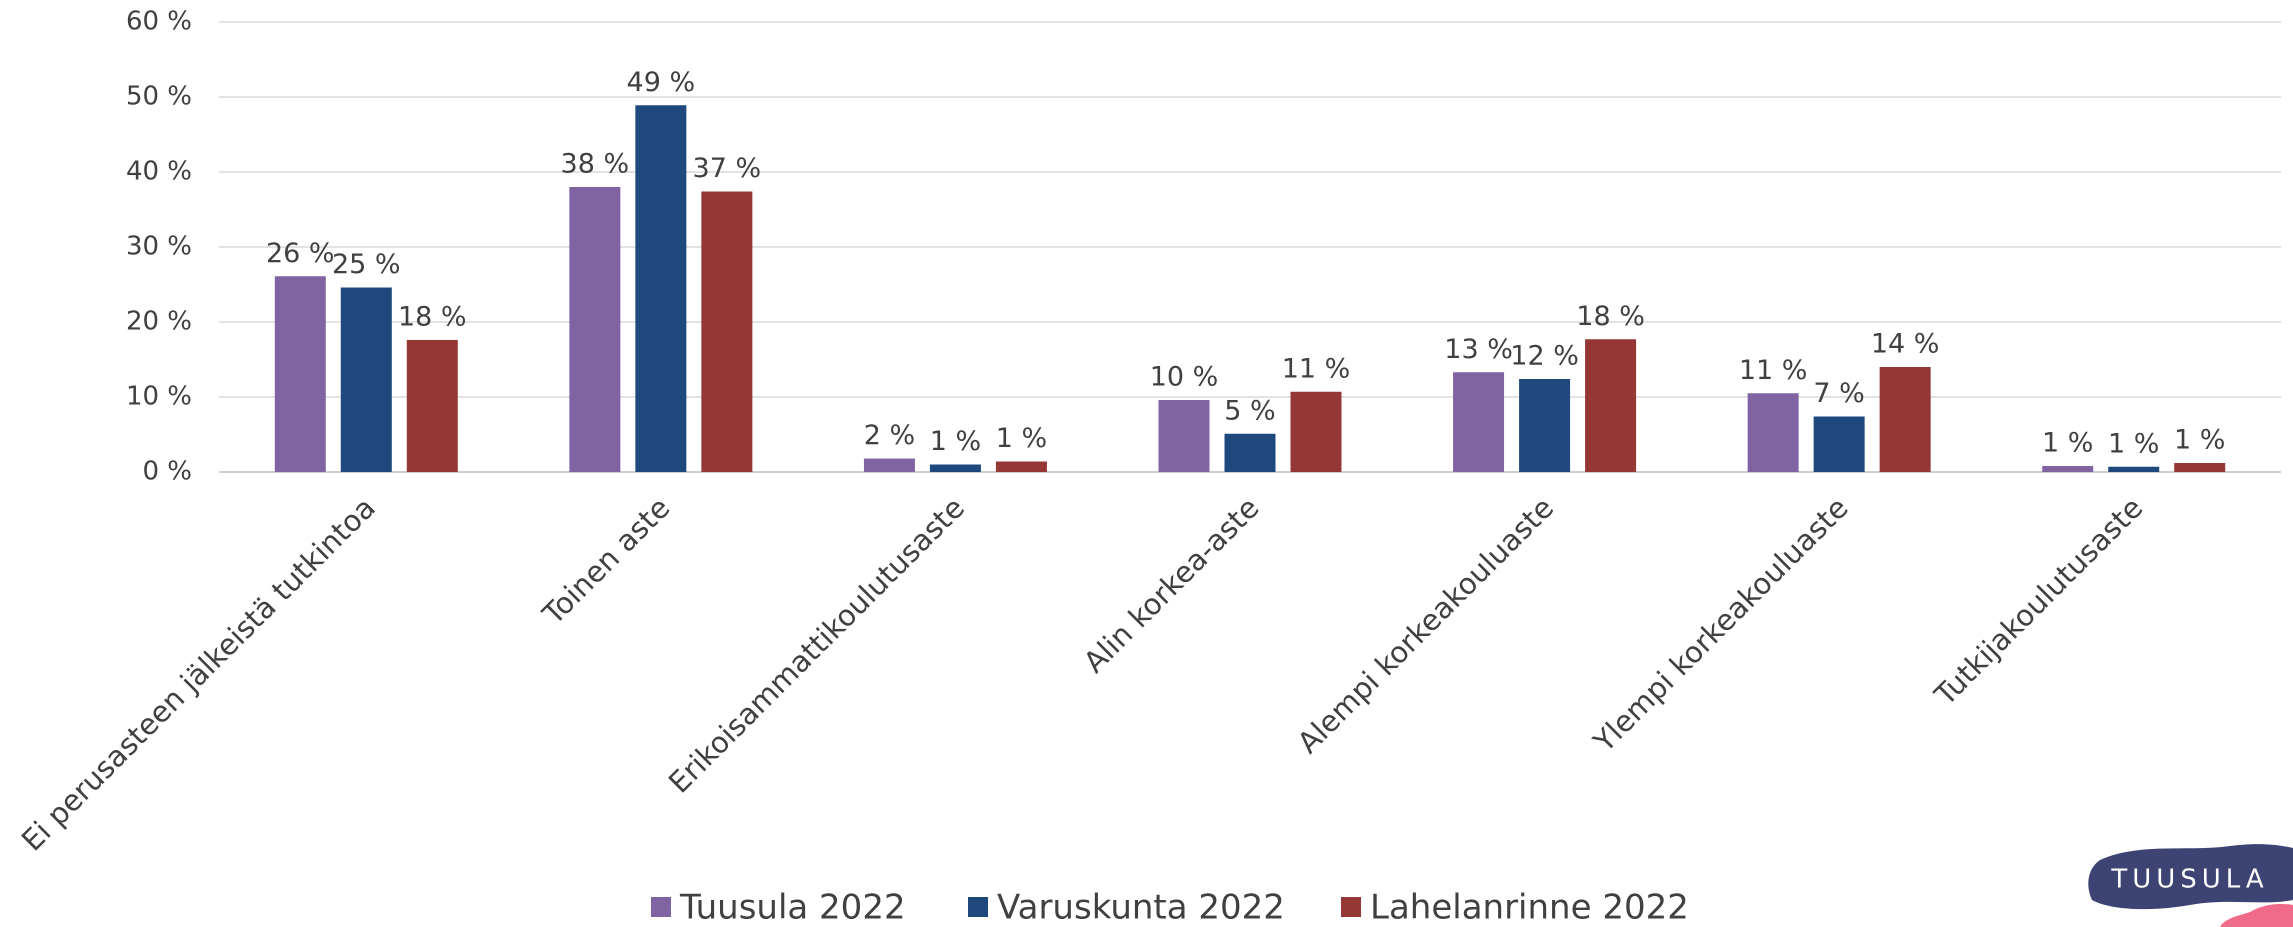 This screenshot has width=2293, height=927. I want to click on value-label: 26 %, so click(300, 253).